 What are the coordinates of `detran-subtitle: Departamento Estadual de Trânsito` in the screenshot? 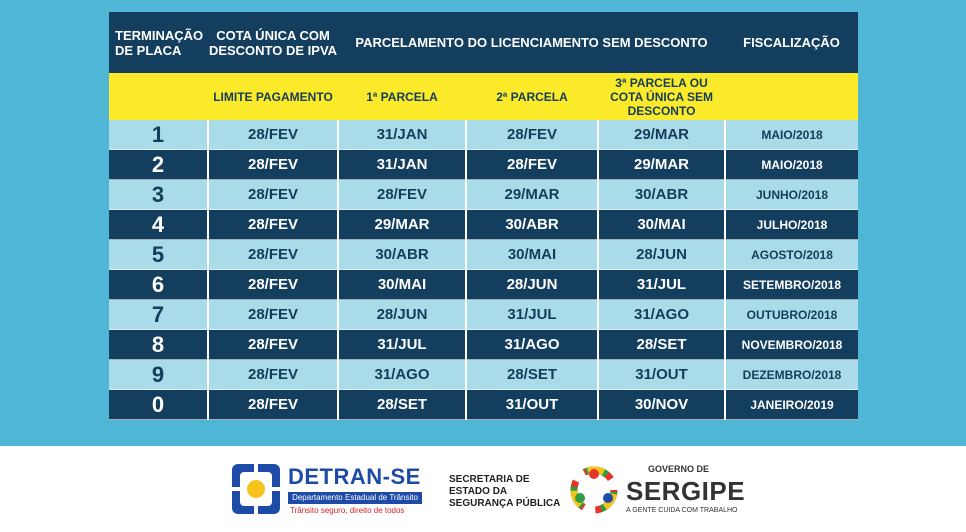 It's located at (355, 498).